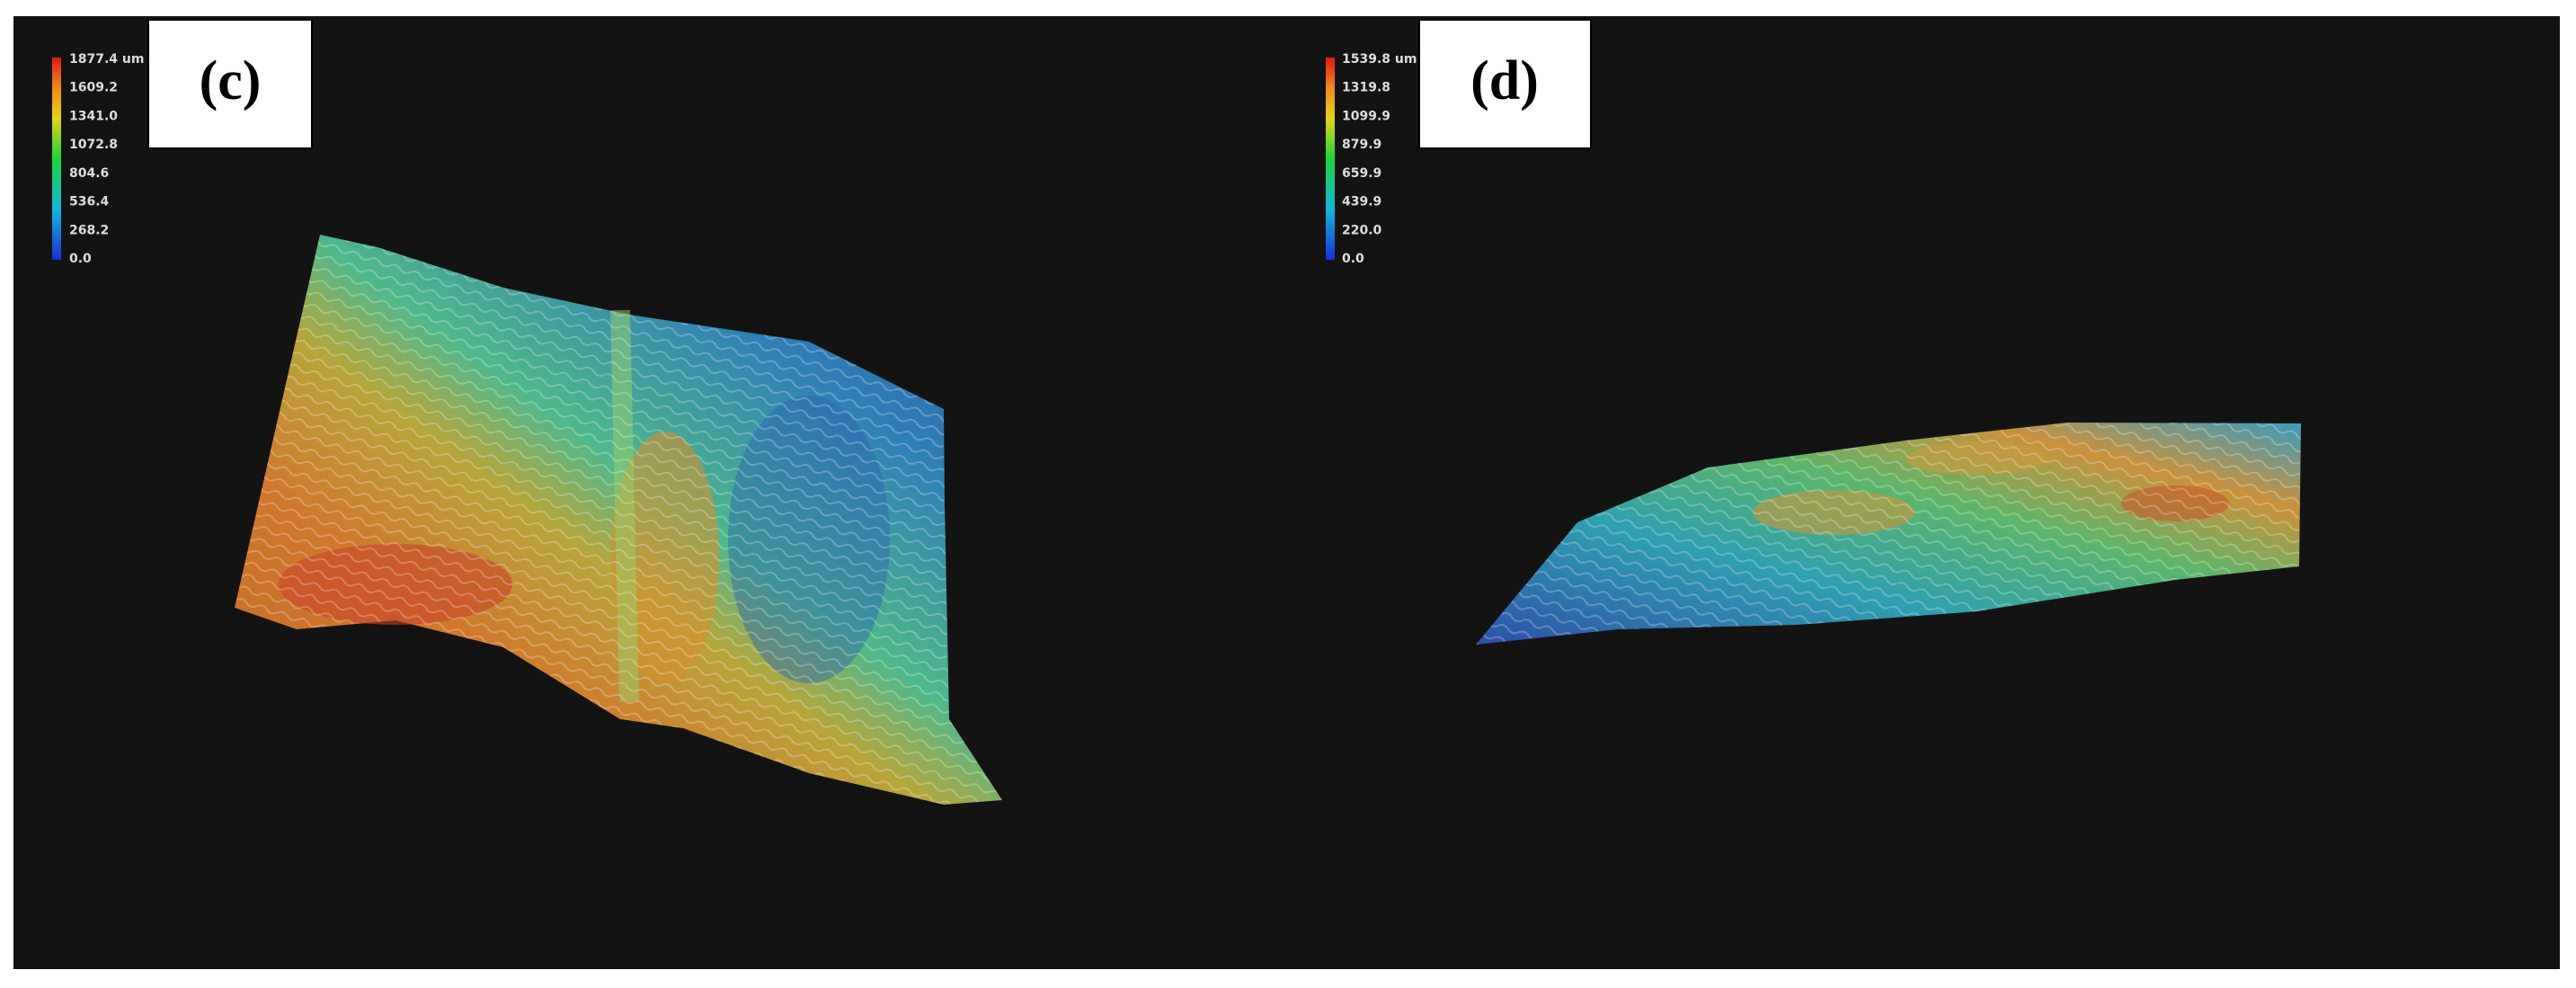 The width and height of the screenshot is (2576, 988). I want to click on panel-label: (d), so click(1504, 80).